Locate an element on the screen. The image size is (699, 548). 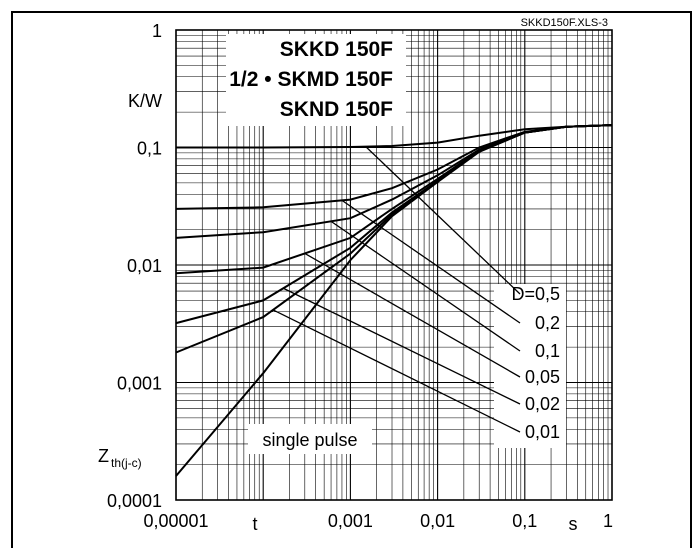
series-label-2: 0,1 is located at coordinates (547, 351).